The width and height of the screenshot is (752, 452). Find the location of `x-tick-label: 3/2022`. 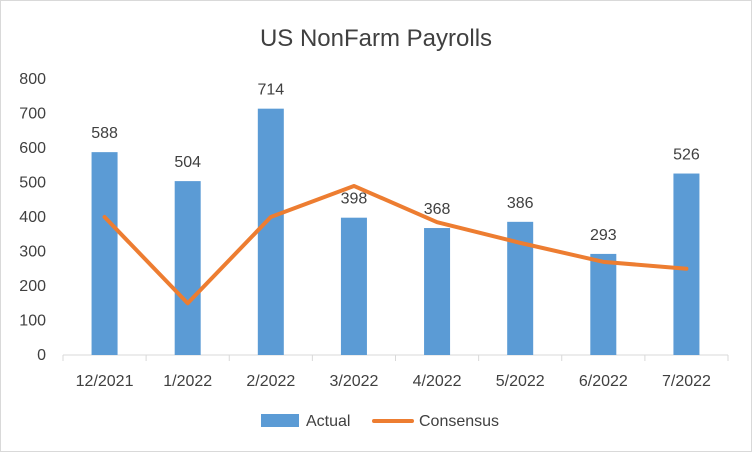

x-tick-label: 3/2022 is located at coordinates (353, 381).